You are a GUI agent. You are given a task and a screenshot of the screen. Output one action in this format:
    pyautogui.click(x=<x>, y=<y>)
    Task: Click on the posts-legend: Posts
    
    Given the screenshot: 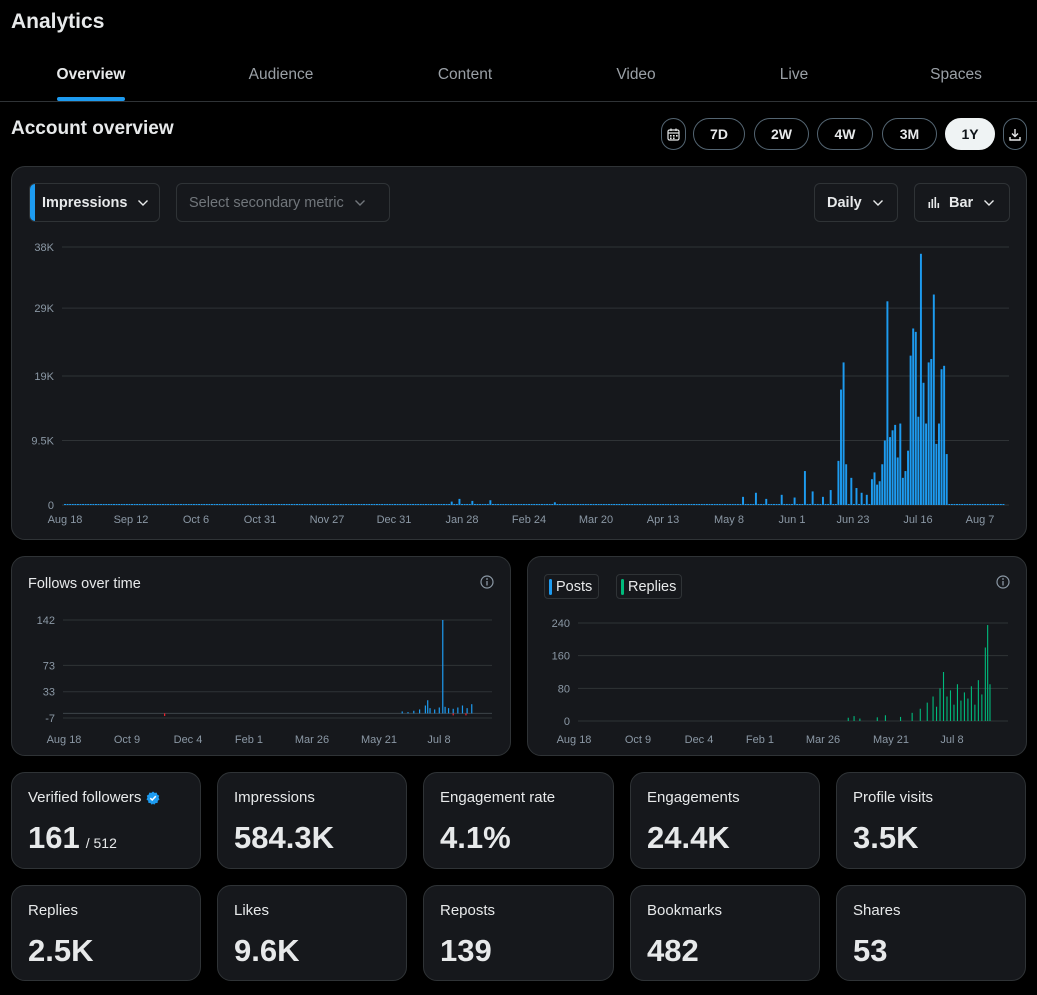 What is the action you would take?
    pyautogui.click(x=571, y=586)
    